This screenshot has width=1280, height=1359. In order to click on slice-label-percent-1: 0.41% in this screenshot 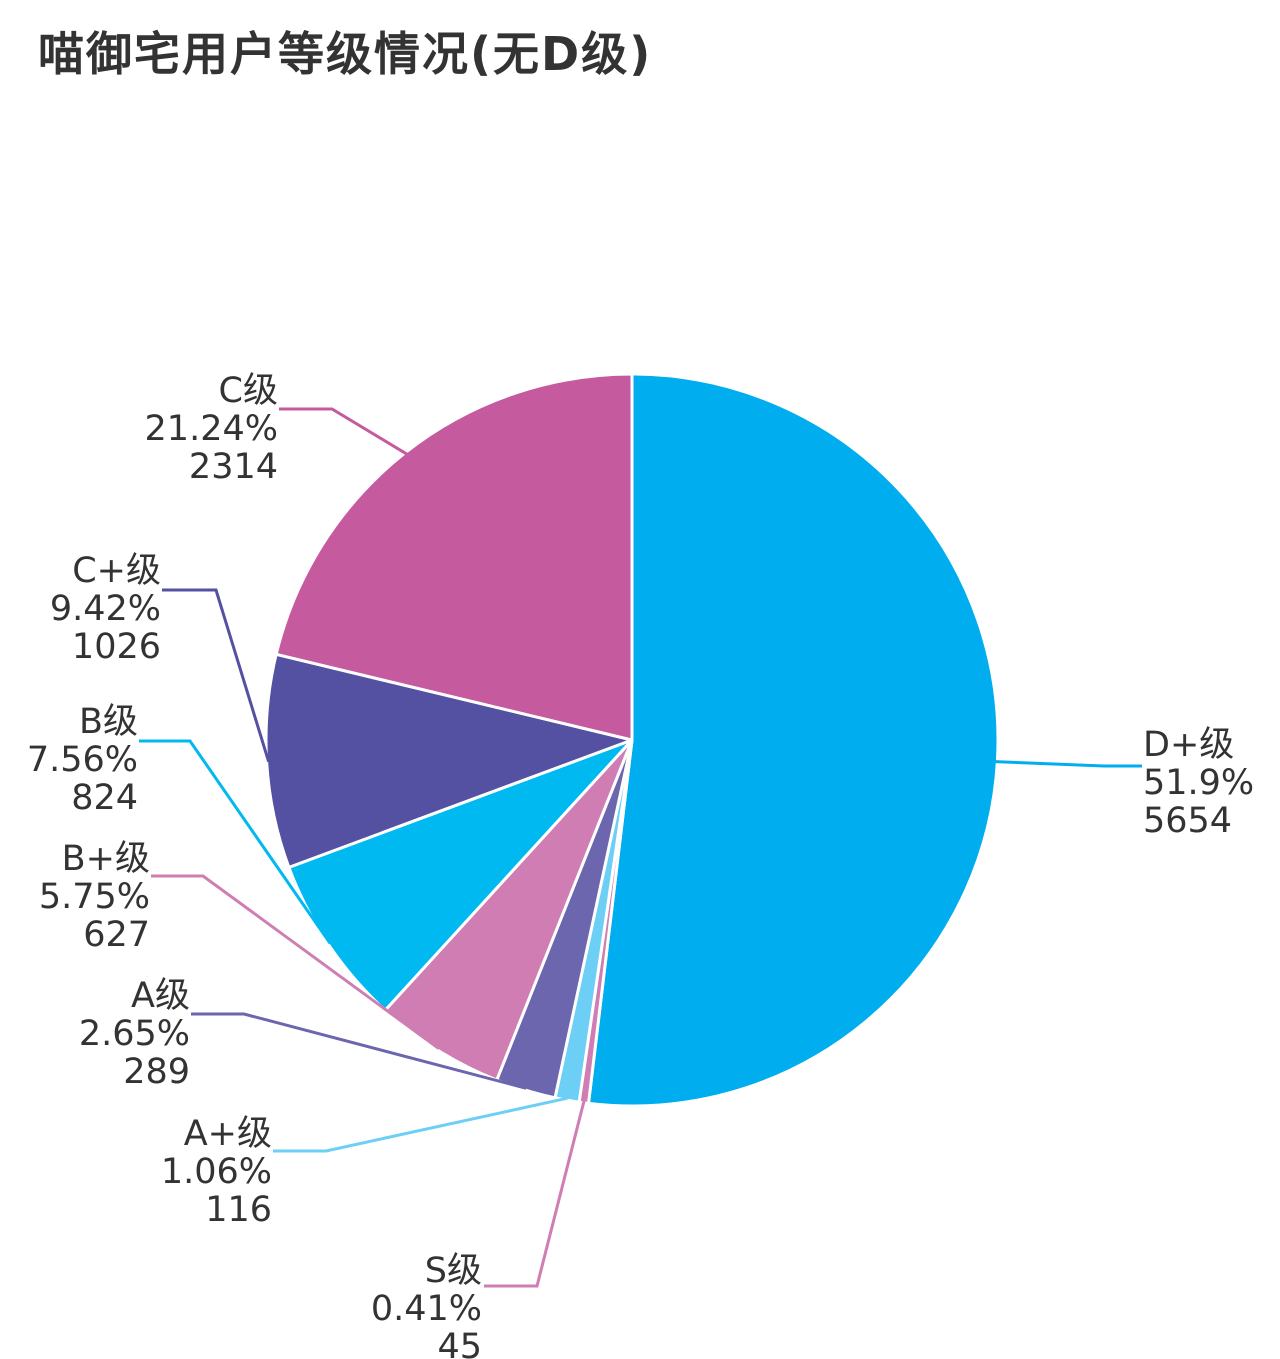, I will do `click(426, 1309)`.